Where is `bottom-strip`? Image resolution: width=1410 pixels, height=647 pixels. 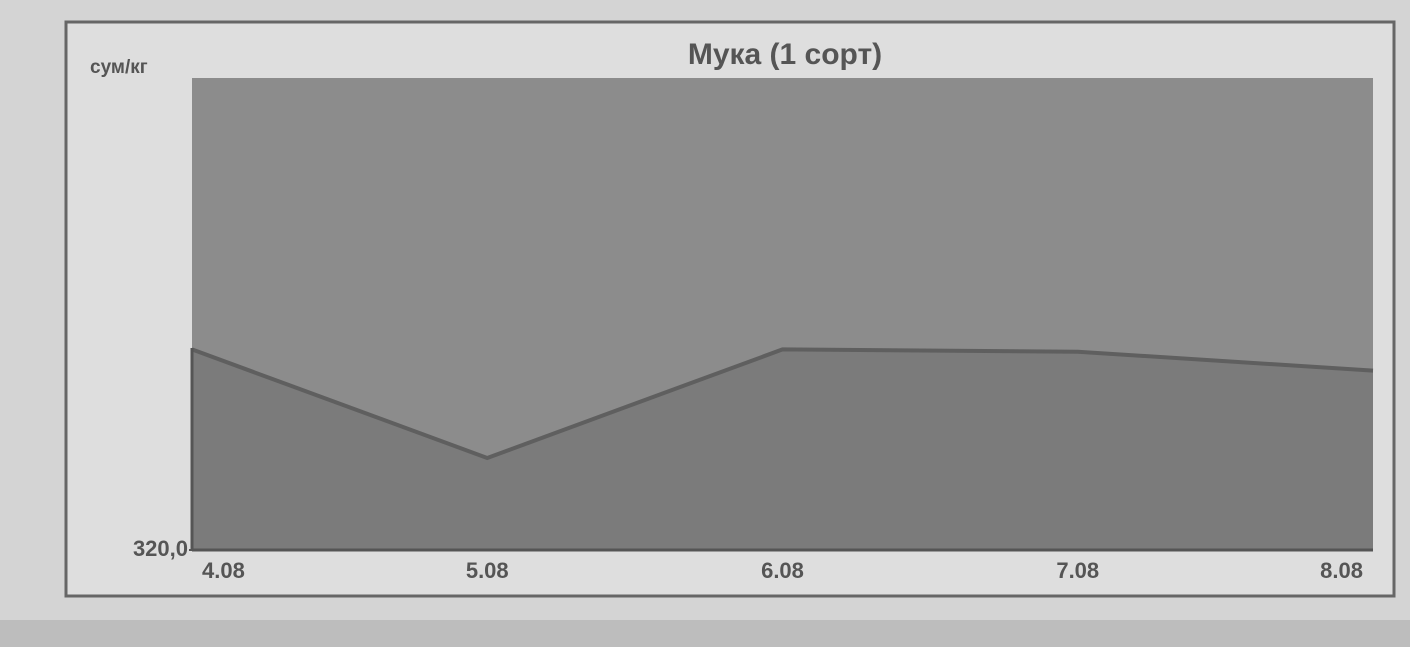
bottom-strip is located at coordinates (705, 633).